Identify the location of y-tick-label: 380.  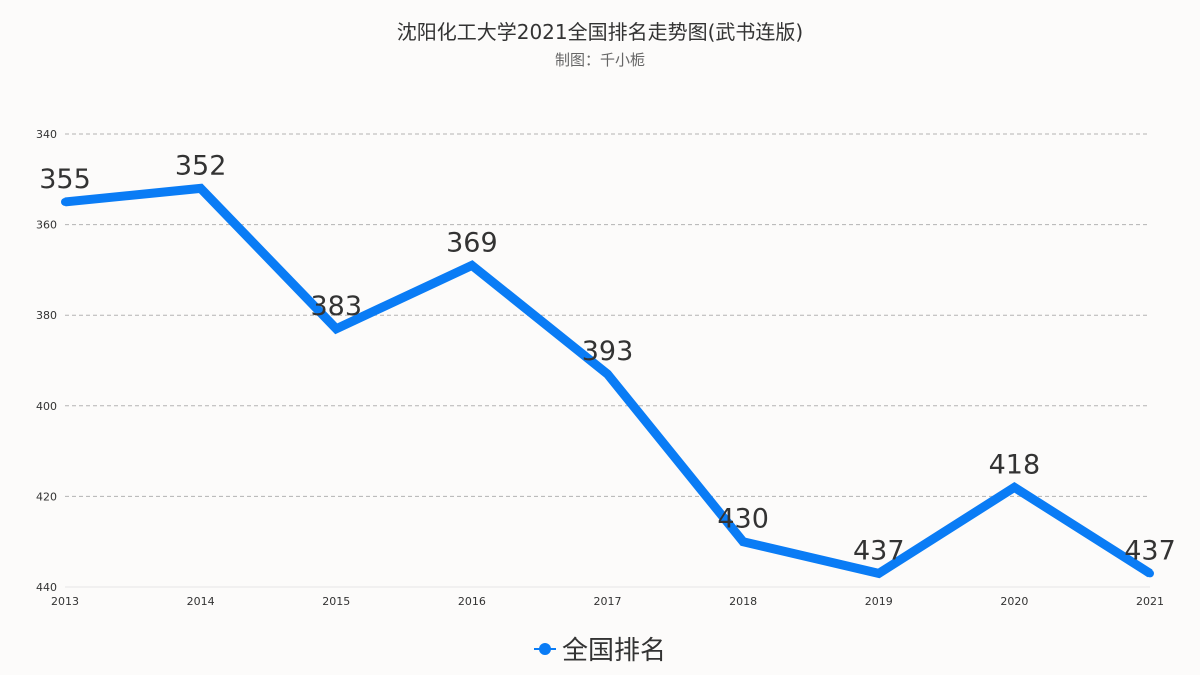
(46, 315).